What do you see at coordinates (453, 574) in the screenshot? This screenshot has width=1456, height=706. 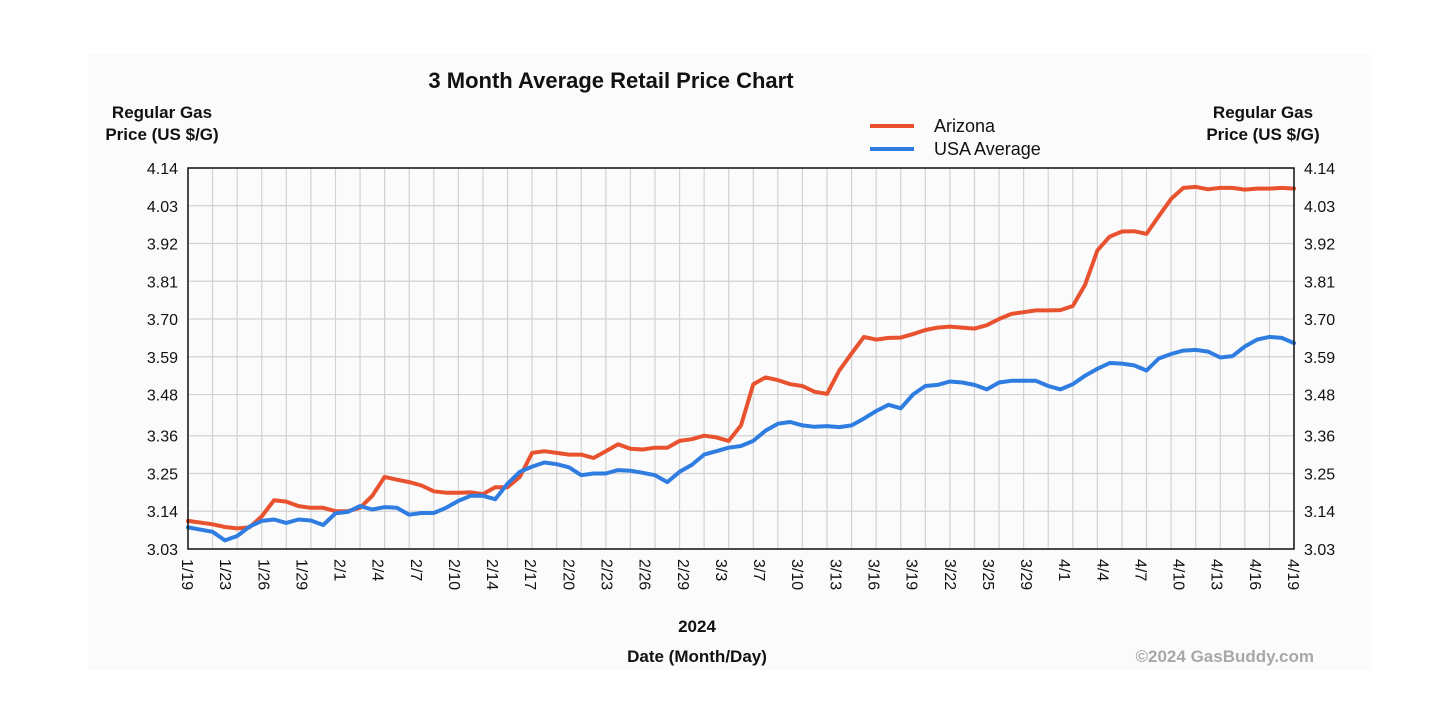 I see `x-tick-label: 2/10` at bounding box center [453, 574].